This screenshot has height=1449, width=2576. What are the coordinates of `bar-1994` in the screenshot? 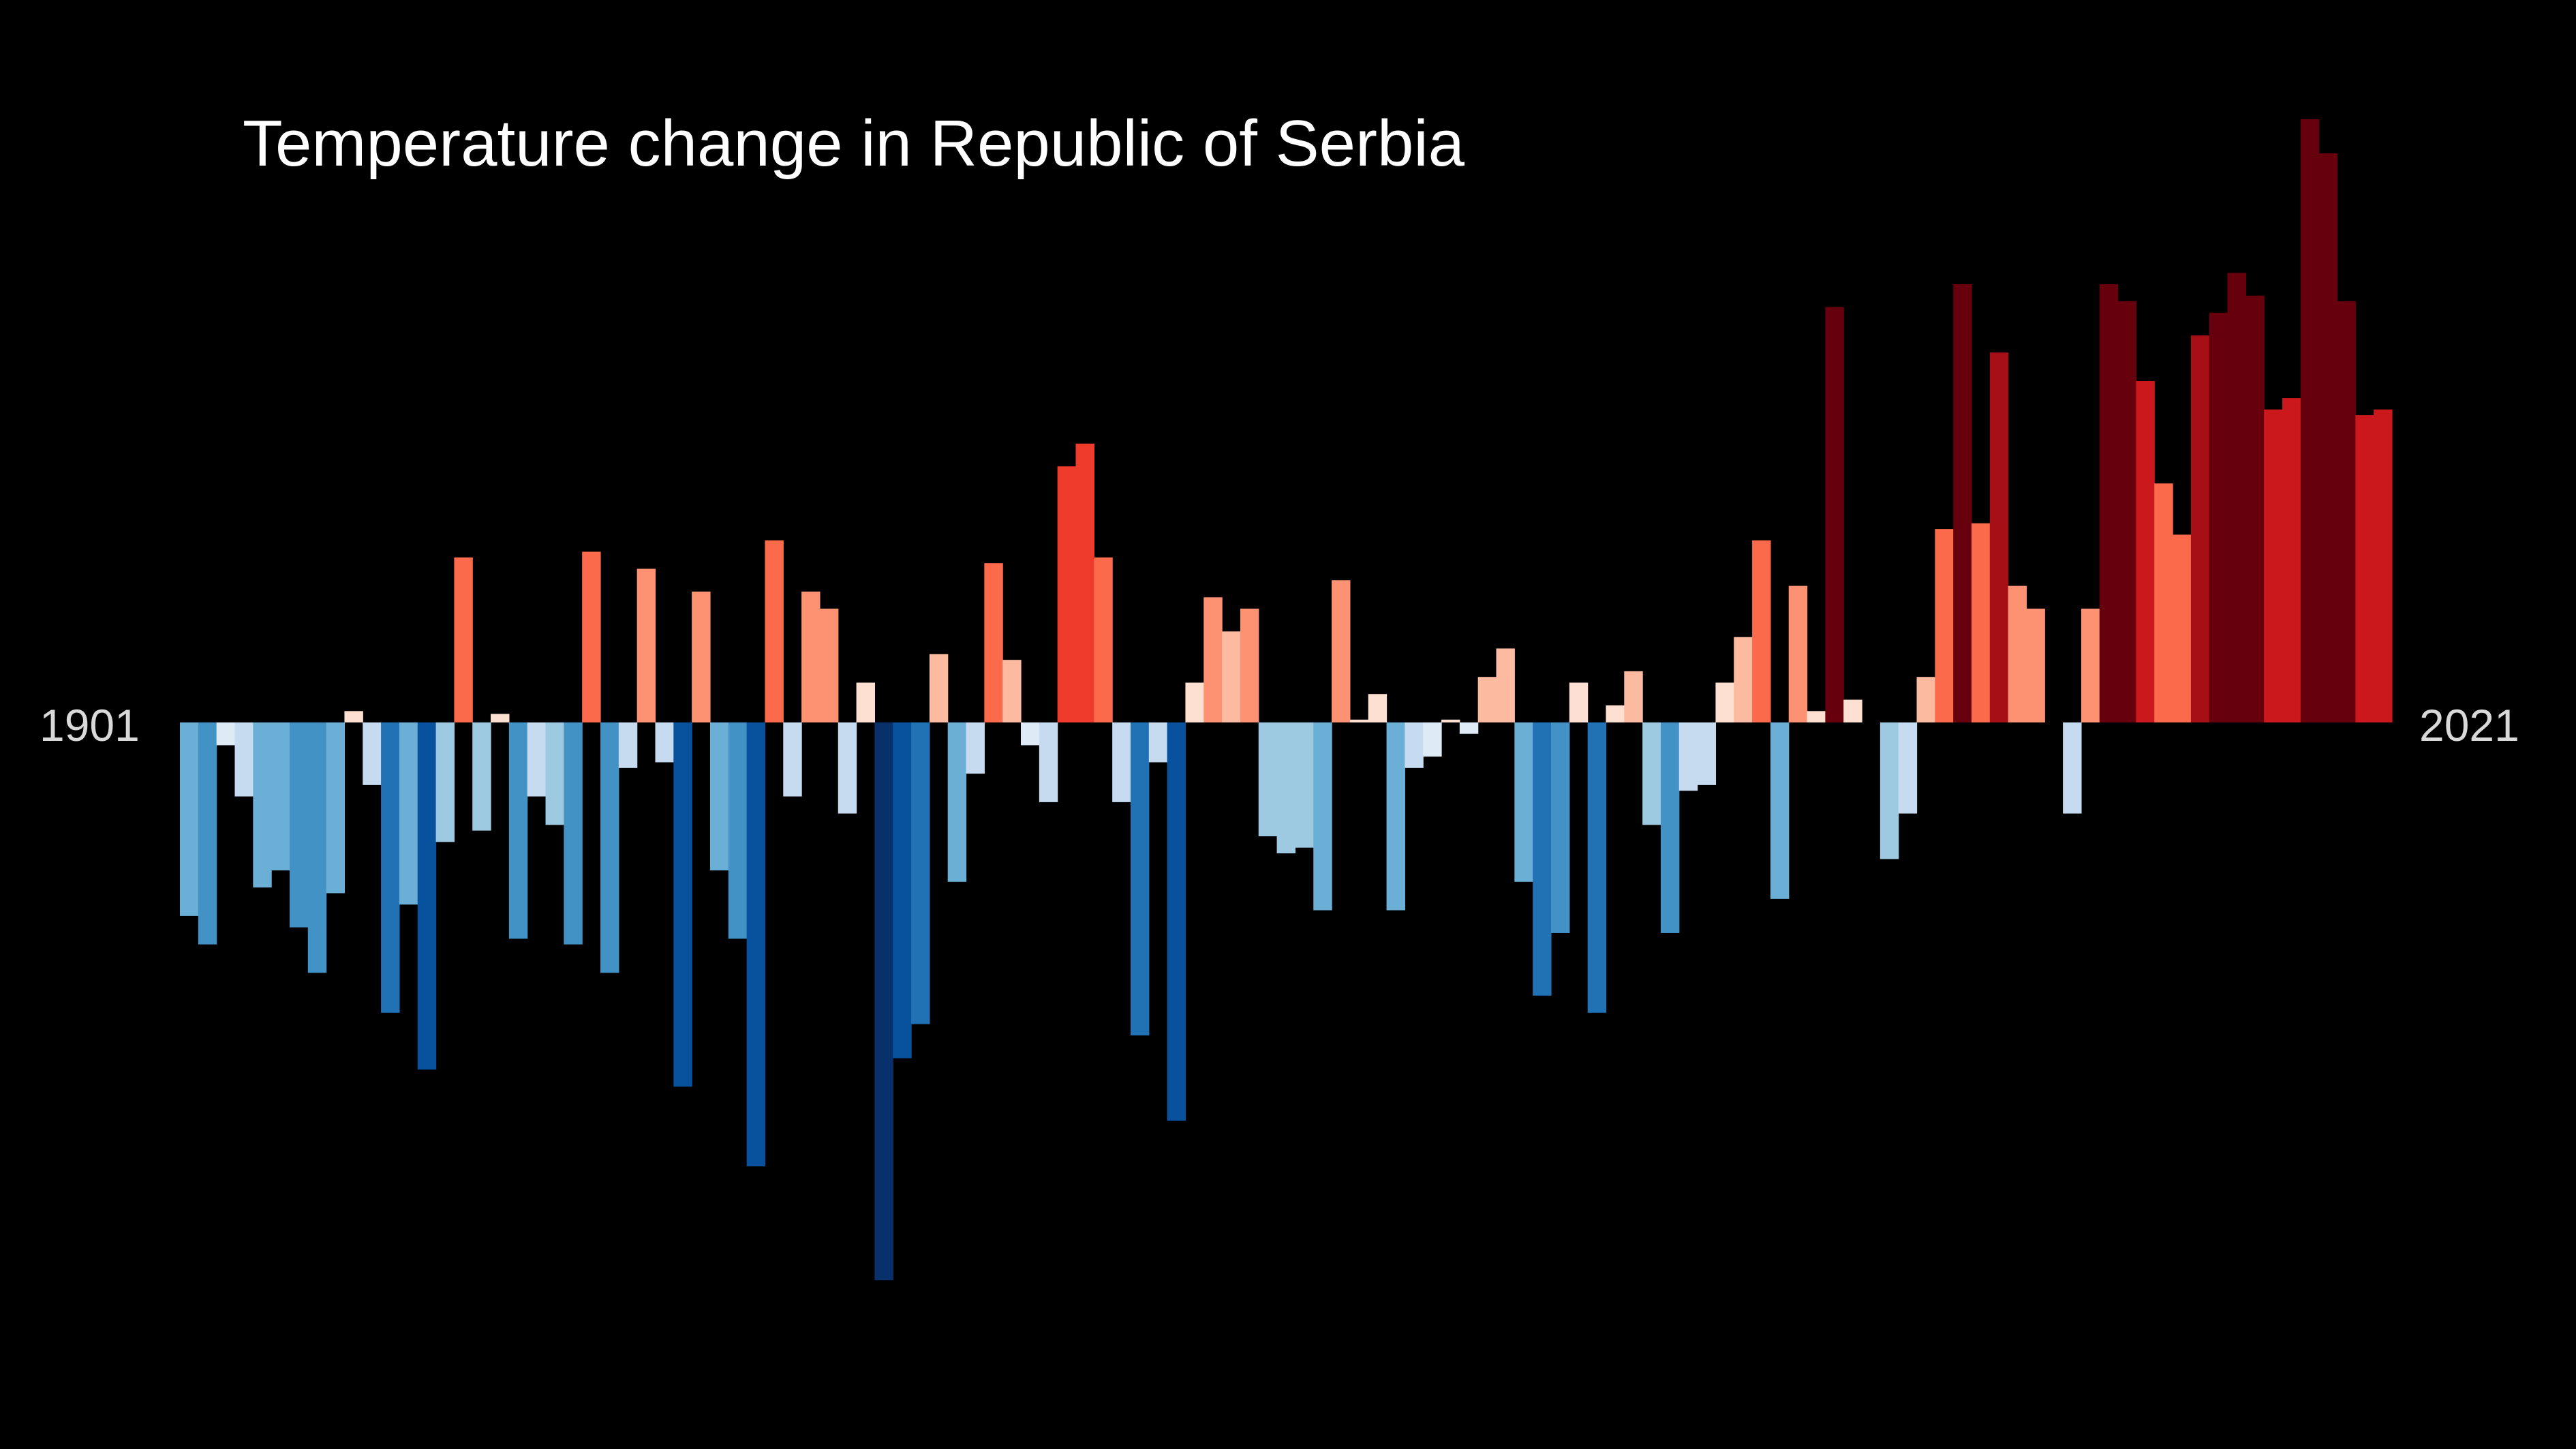 It's located at (1889, 791).